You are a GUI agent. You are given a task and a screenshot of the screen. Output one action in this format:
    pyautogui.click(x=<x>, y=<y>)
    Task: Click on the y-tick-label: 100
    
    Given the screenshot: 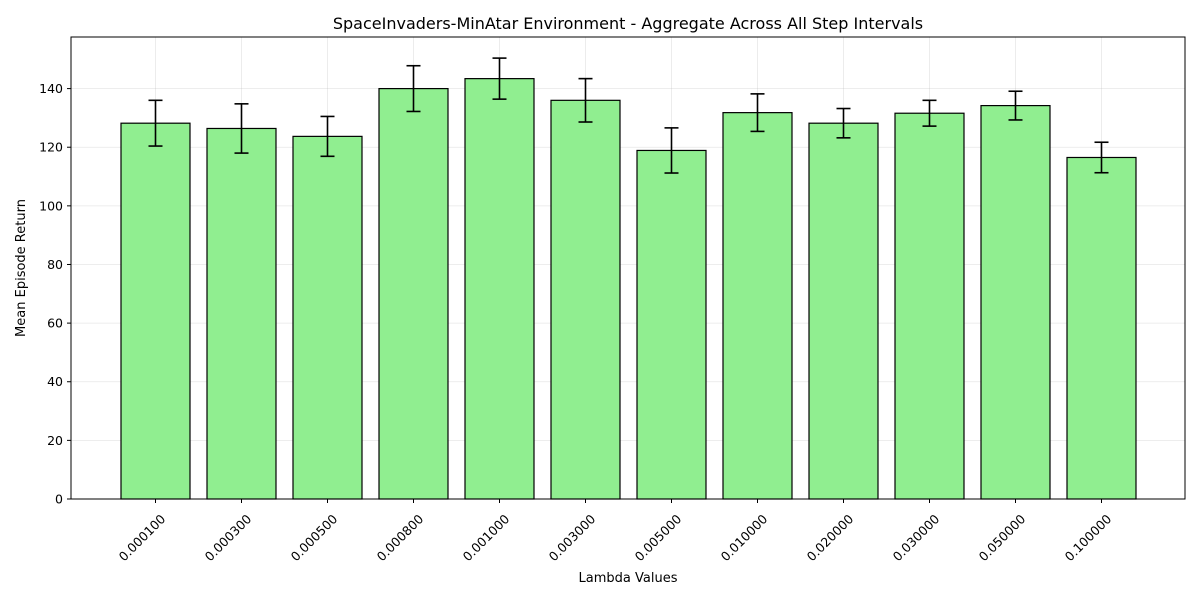 What is the action you would take?
    pyautogui.click(x=51, y=205)
    